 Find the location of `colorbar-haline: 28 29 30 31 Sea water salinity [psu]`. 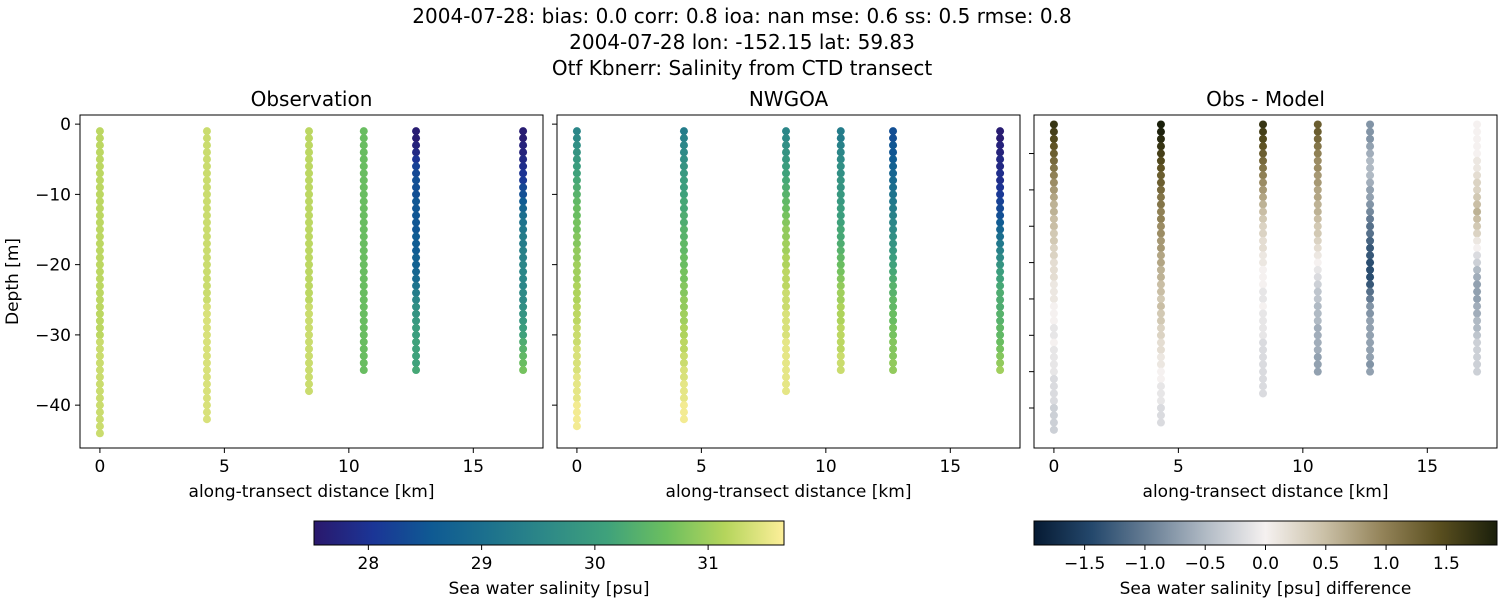

colorbar-haline: 28 29 30 31 Sea water salinity [psu] is located at coordinates (549, 559).